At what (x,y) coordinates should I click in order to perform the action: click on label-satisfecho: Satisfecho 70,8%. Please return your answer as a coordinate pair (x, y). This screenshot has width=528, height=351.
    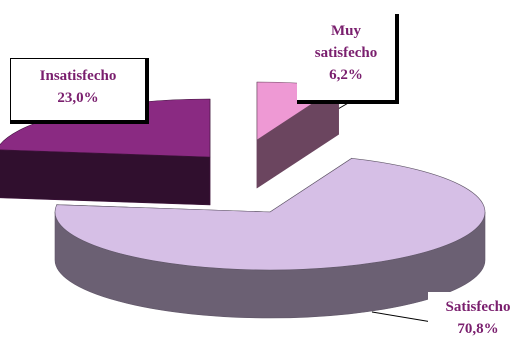
    Looking at the image, I should click on (478, 321).